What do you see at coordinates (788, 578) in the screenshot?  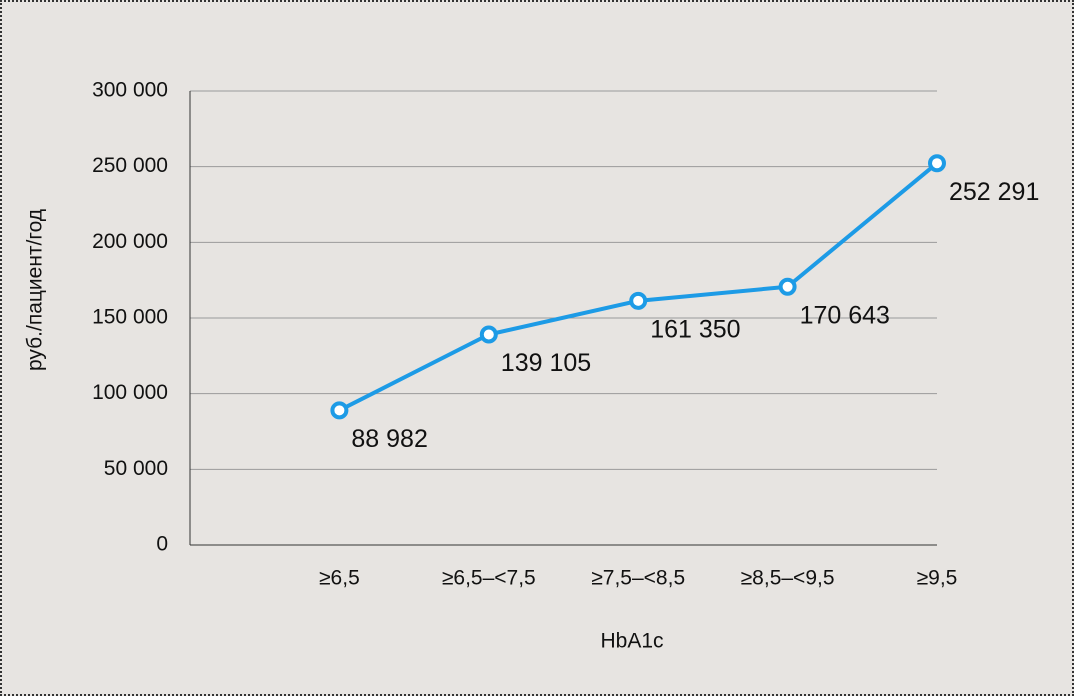 I see `x-tick-label: ≥8,5–<9,5` at bounding box center [788, 578].